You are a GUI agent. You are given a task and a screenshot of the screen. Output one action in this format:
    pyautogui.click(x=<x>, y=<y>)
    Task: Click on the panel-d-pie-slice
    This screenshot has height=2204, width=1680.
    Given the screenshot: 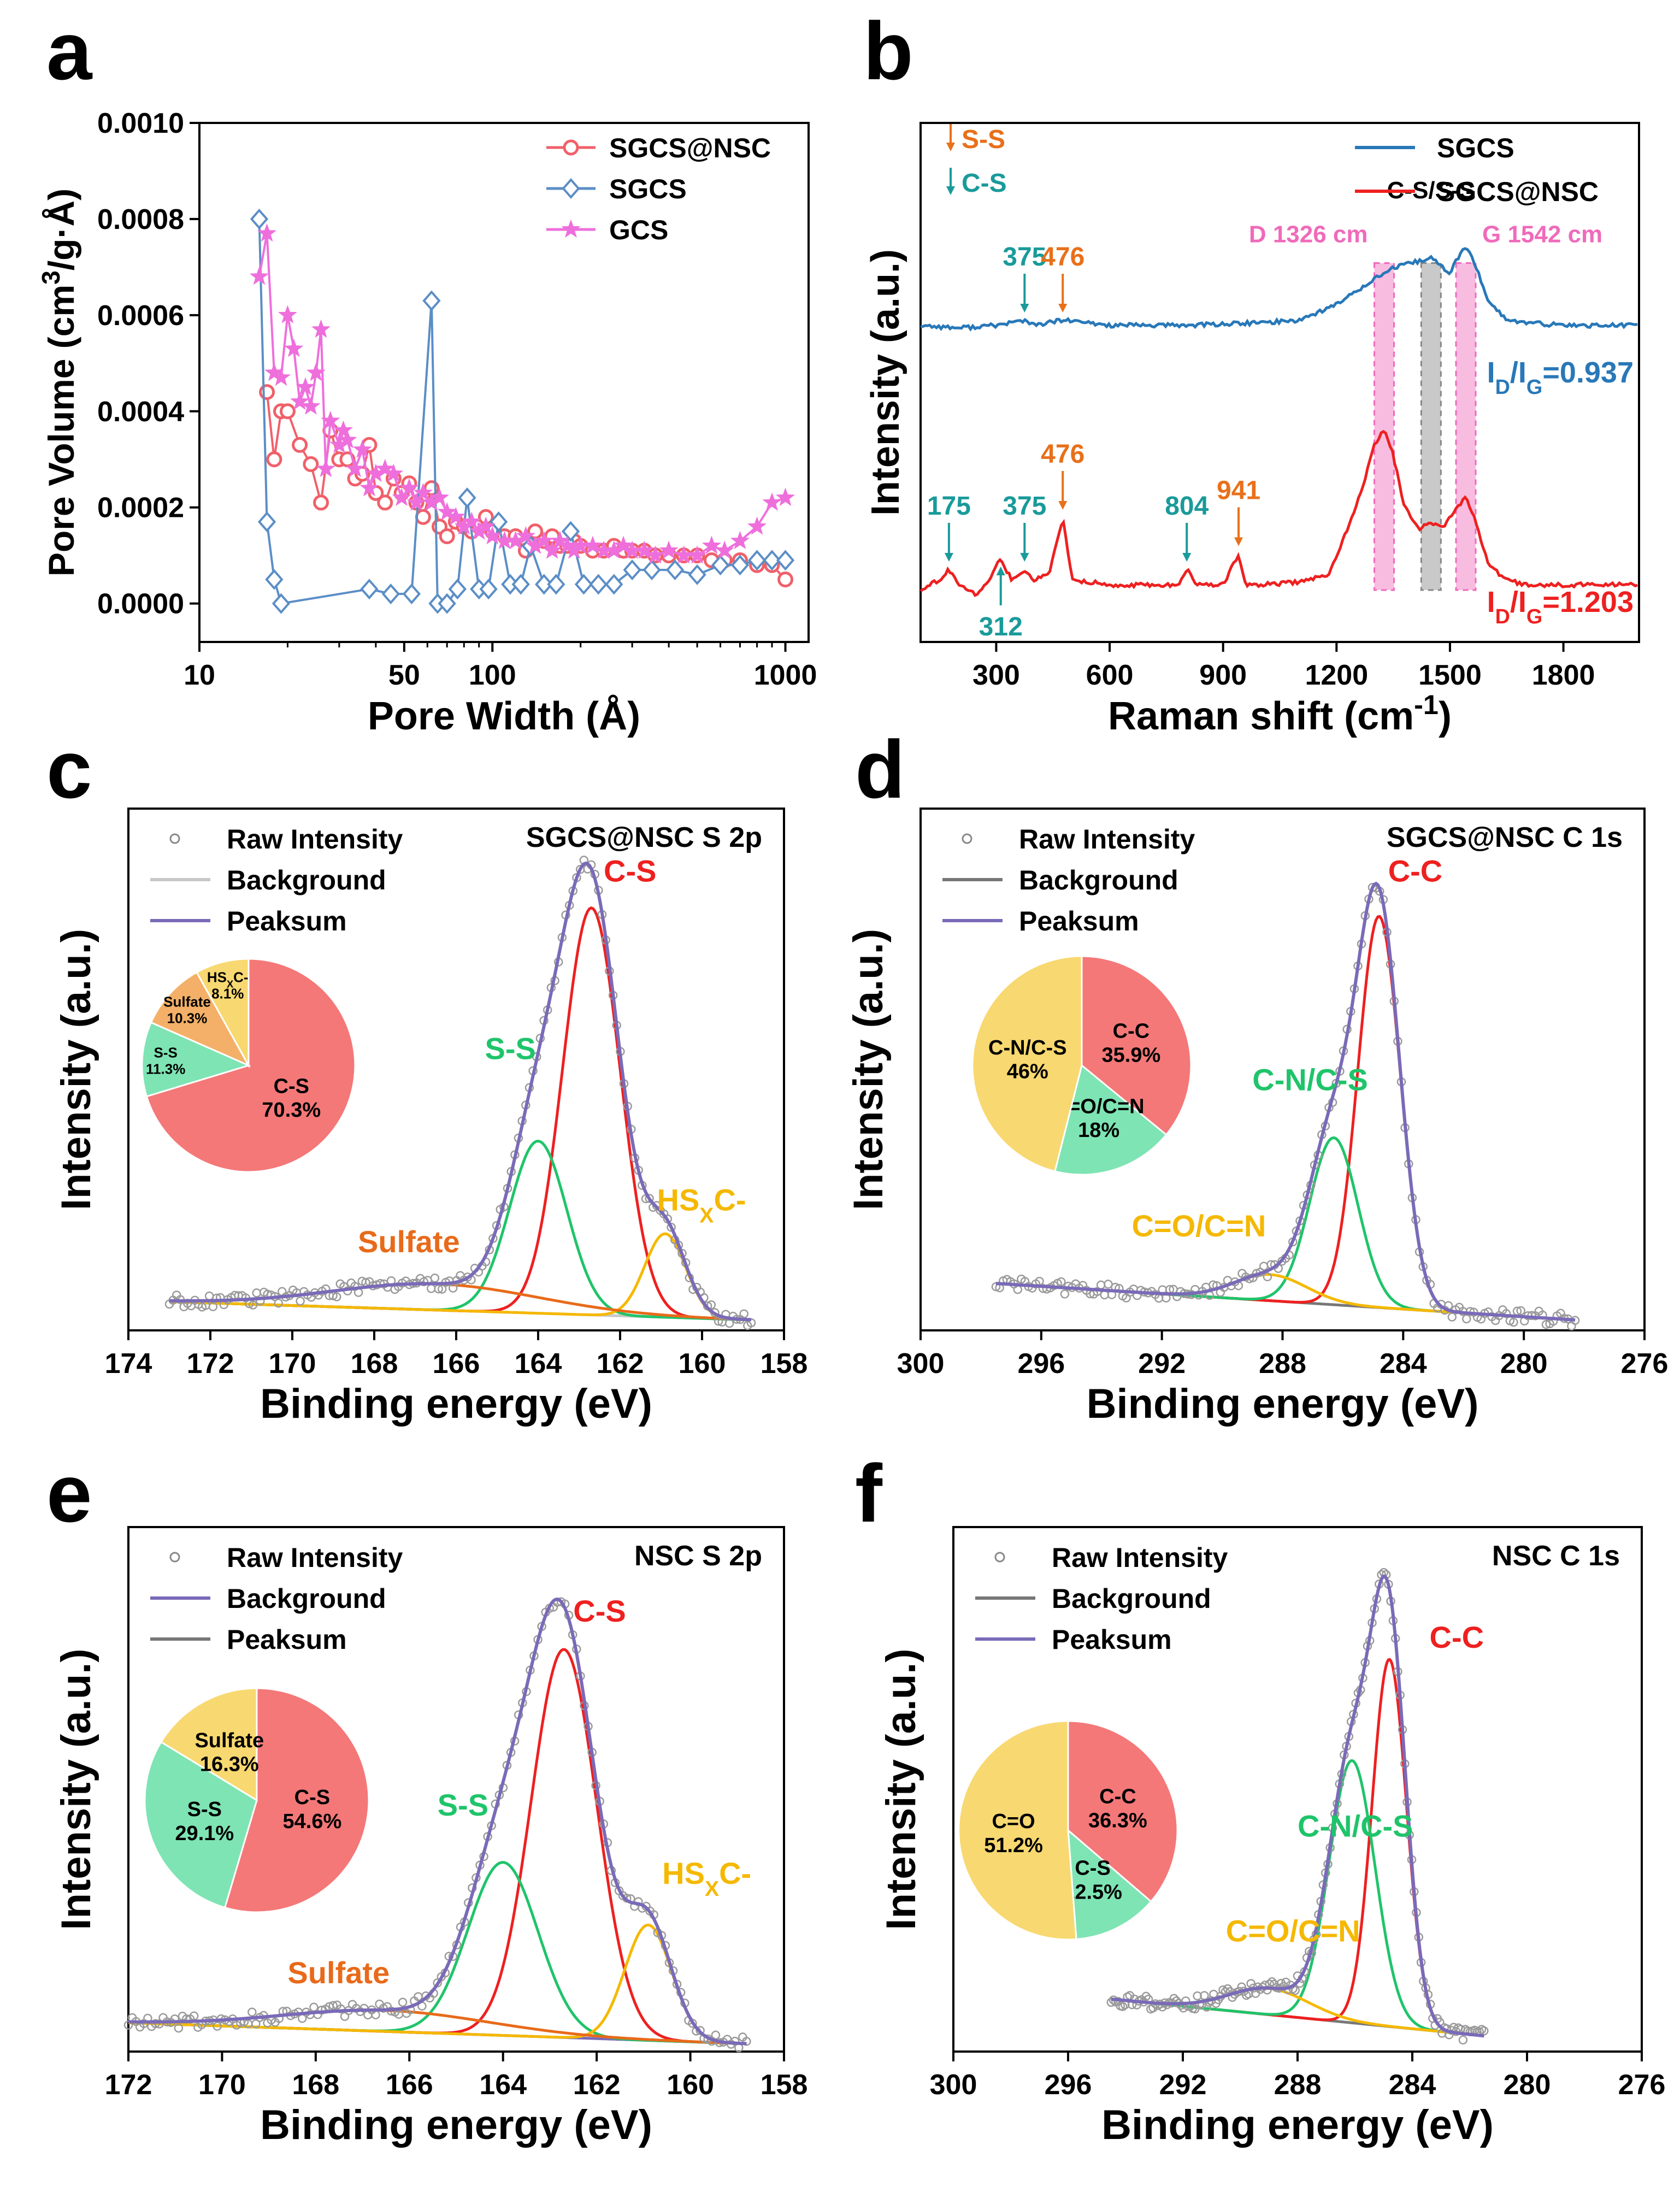 What is the action you would take?
    pyautogui.click(x=1027, y=1063)
    